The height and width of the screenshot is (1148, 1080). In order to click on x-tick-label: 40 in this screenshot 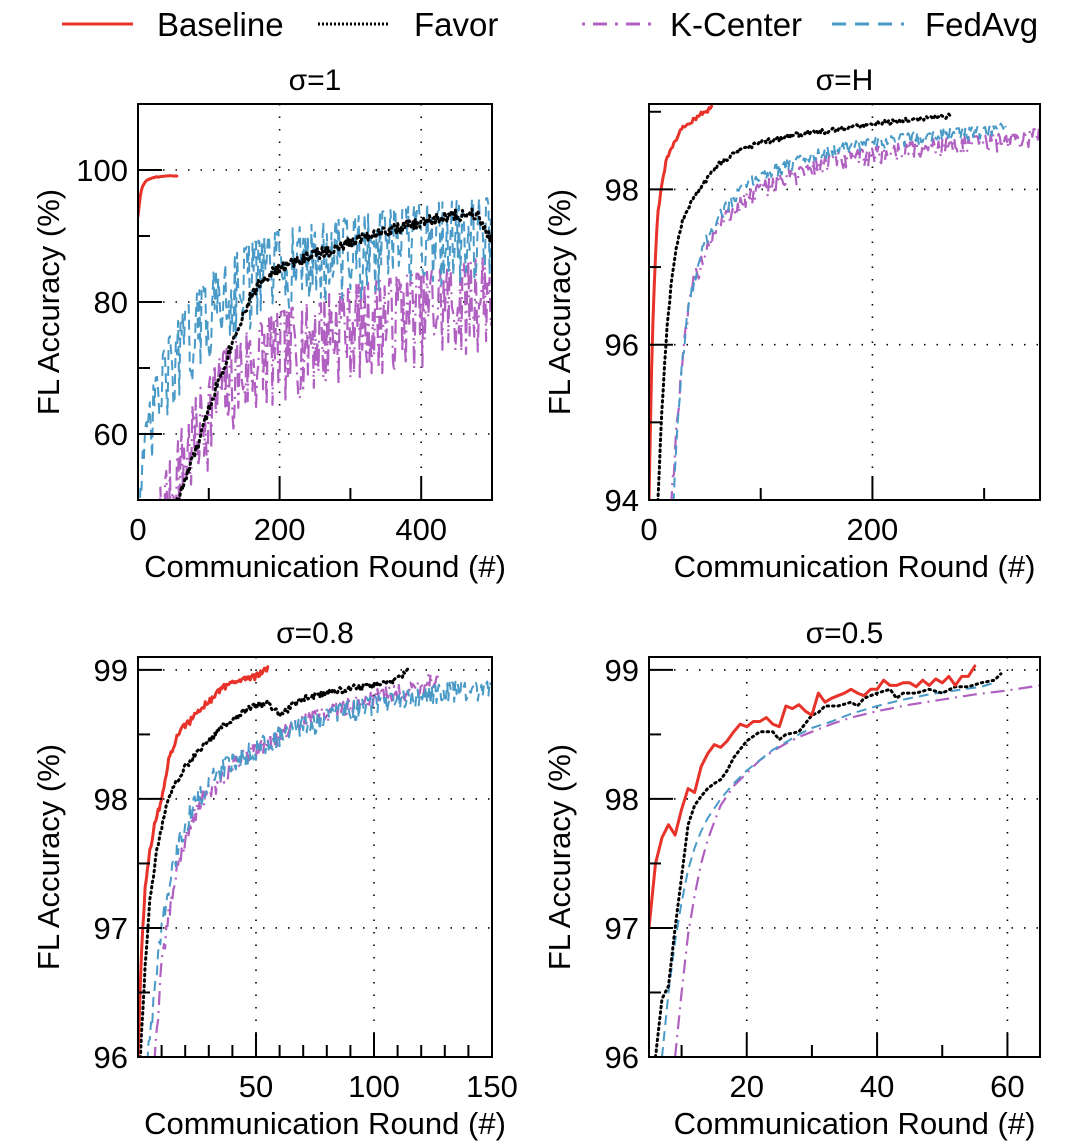, I will do `click(877, 1086)`.